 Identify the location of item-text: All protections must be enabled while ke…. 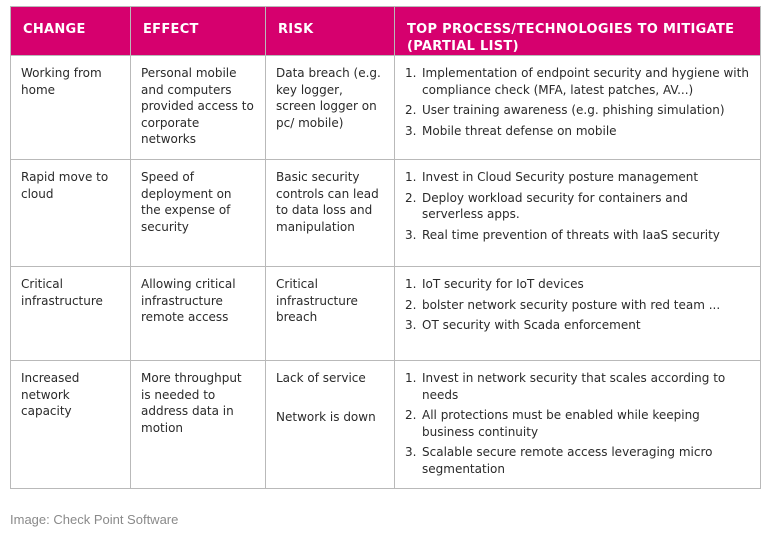
(561, 423).